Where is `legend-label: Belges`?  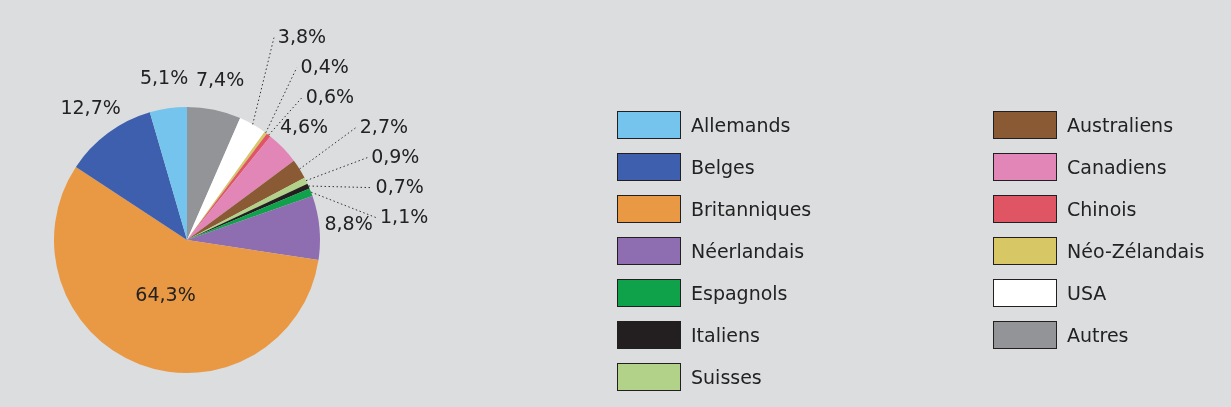 legend-label: Belges is located at coordinates (723, 167).